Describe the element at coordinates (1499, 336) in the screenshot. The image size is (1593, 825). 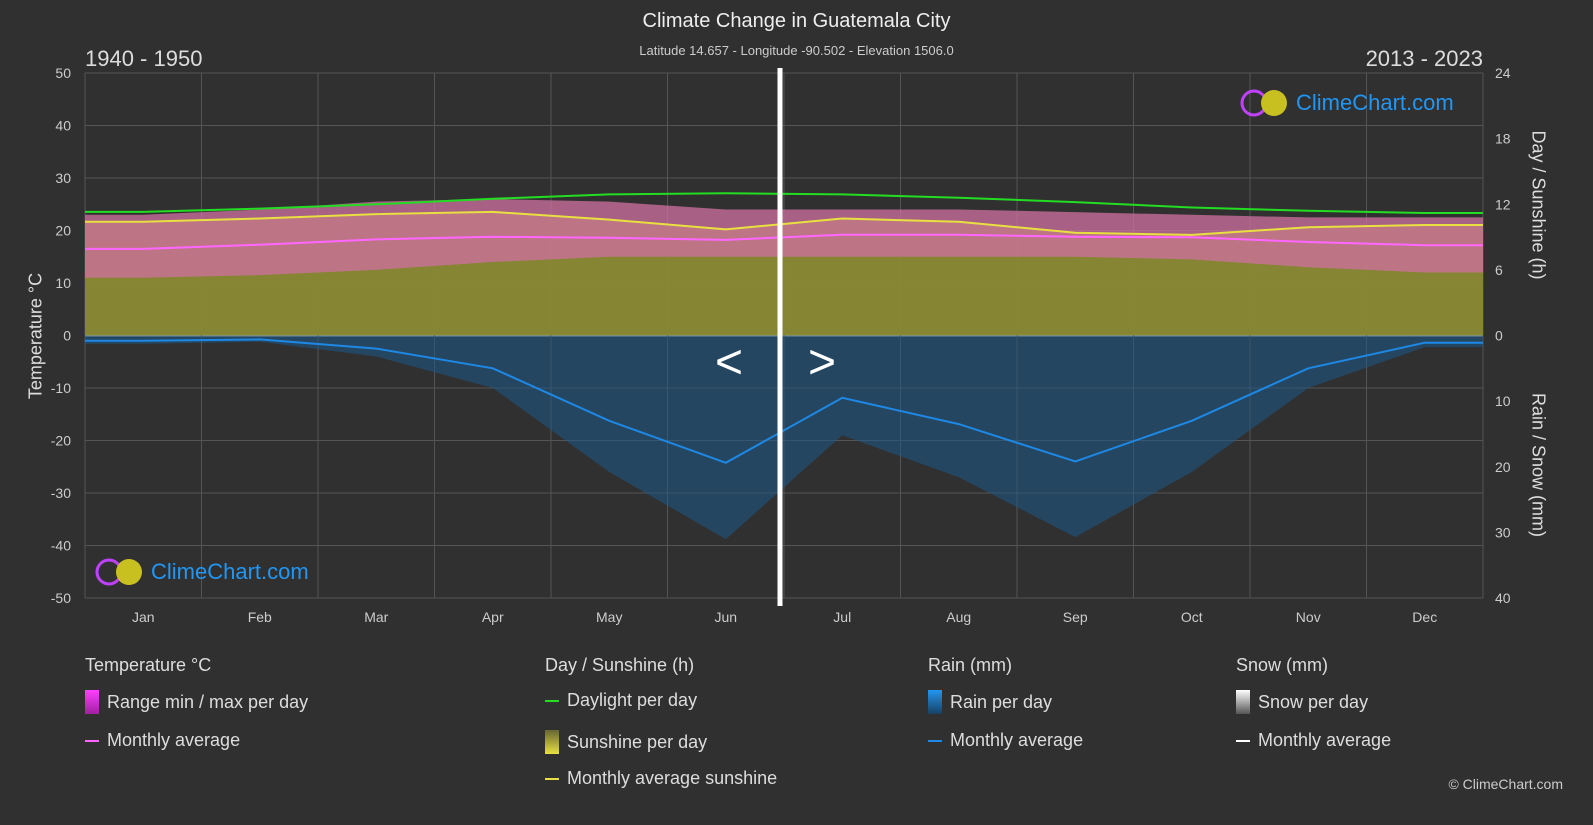
I see `y-tick-sun: 0` at that location.